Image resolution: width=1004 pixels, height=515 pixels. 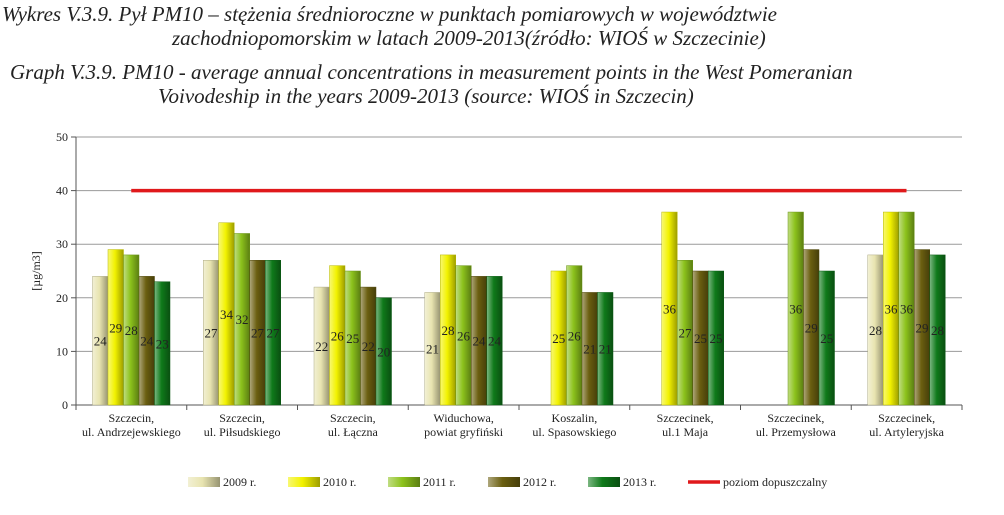 I want to click on x-category-label: ul. Spasowskiego, so click(x=574, y=432).